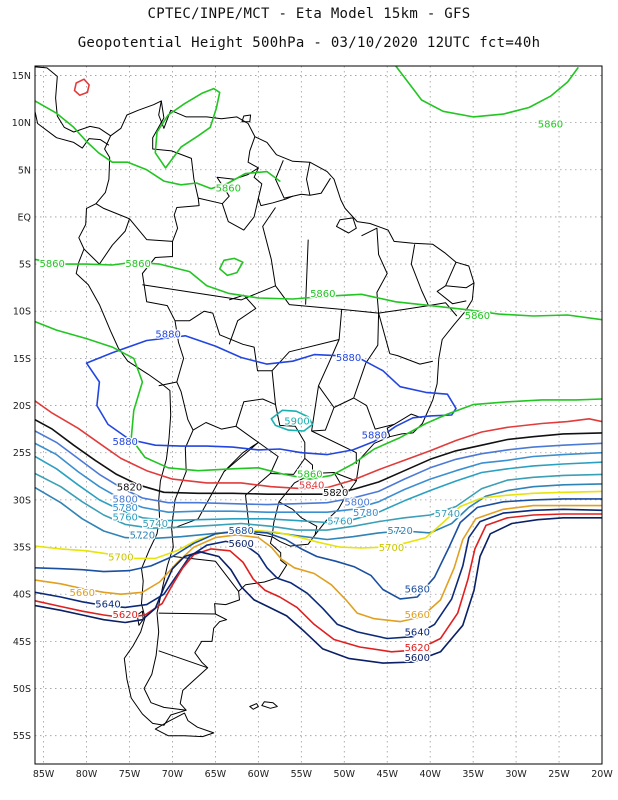  Describe the element at coordinates (430, 774) in the screenshot. I see `lon-tick-label: 40W` at that location.